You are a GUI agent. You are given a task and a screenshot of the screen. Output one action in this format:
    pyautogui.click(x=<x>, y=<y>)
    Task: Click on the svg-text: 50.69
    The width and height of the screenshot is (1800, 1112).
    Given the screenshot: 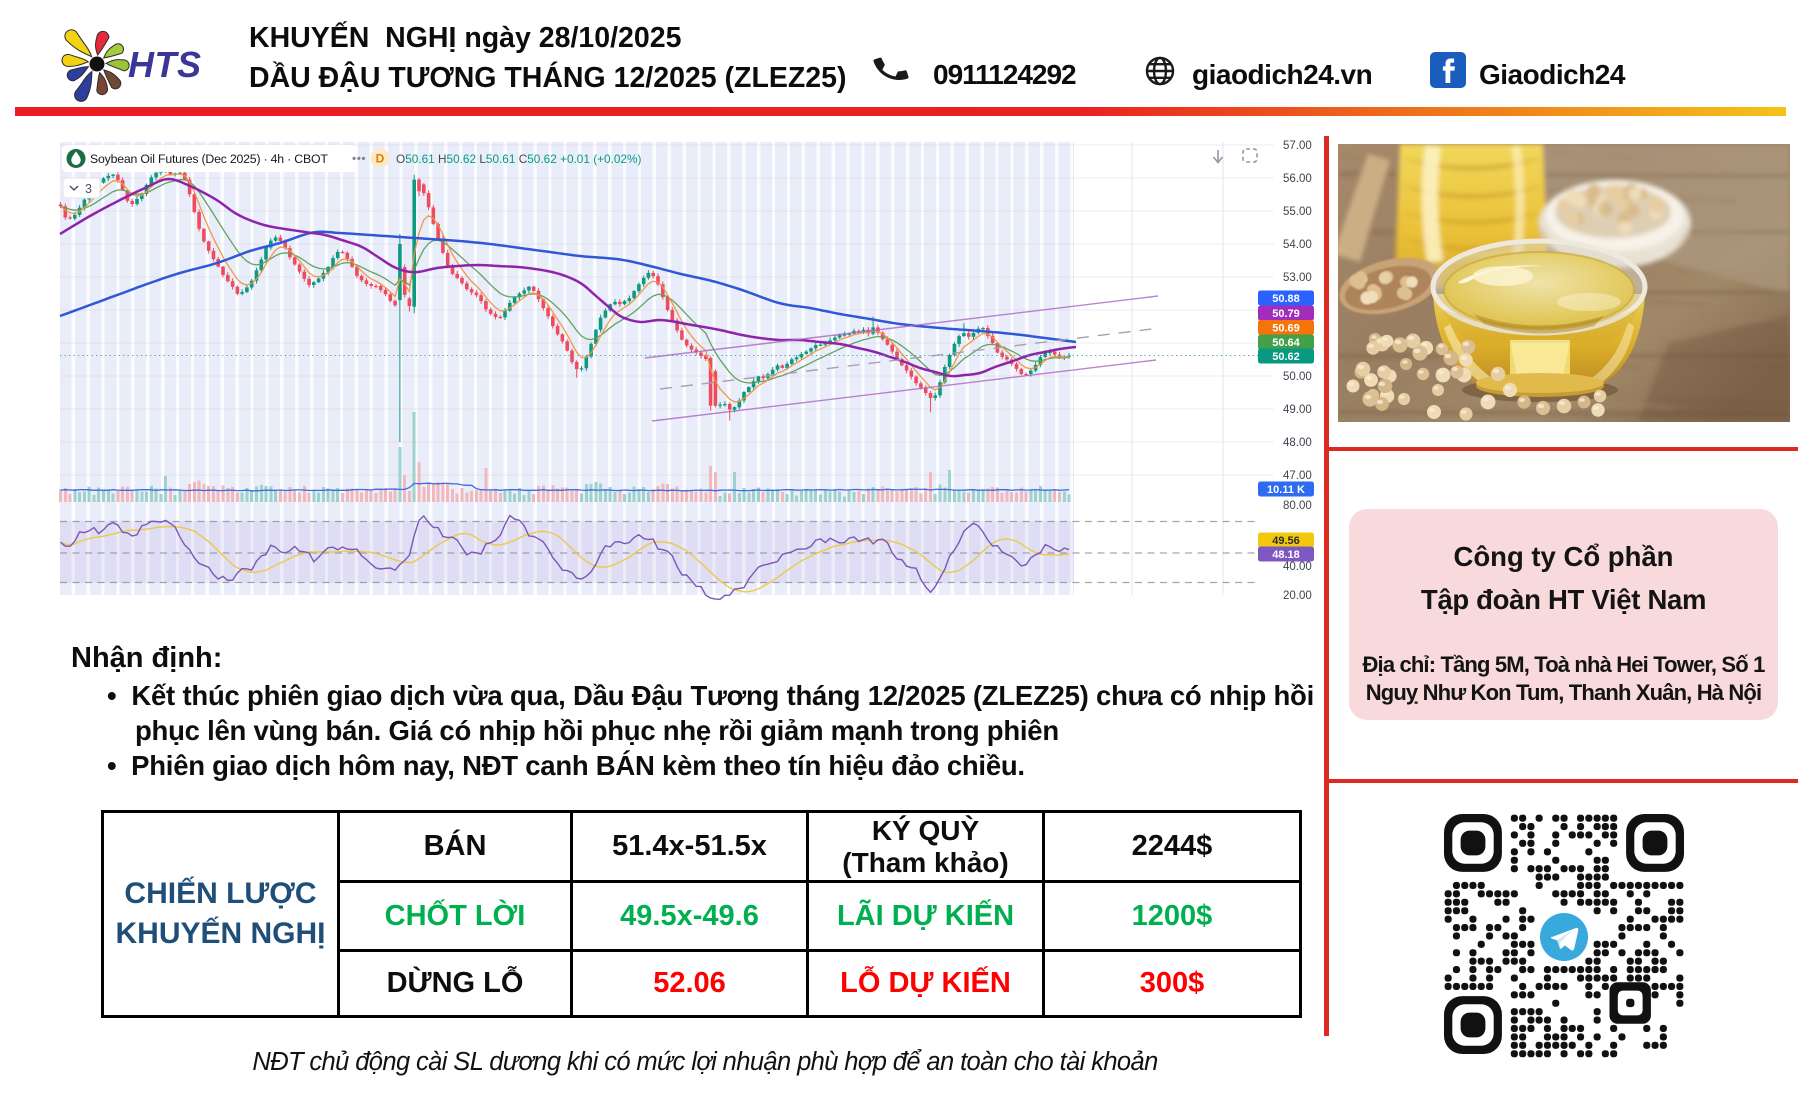 What is the action you would take?
    pyautogui.click(x=1286, y=329)
    